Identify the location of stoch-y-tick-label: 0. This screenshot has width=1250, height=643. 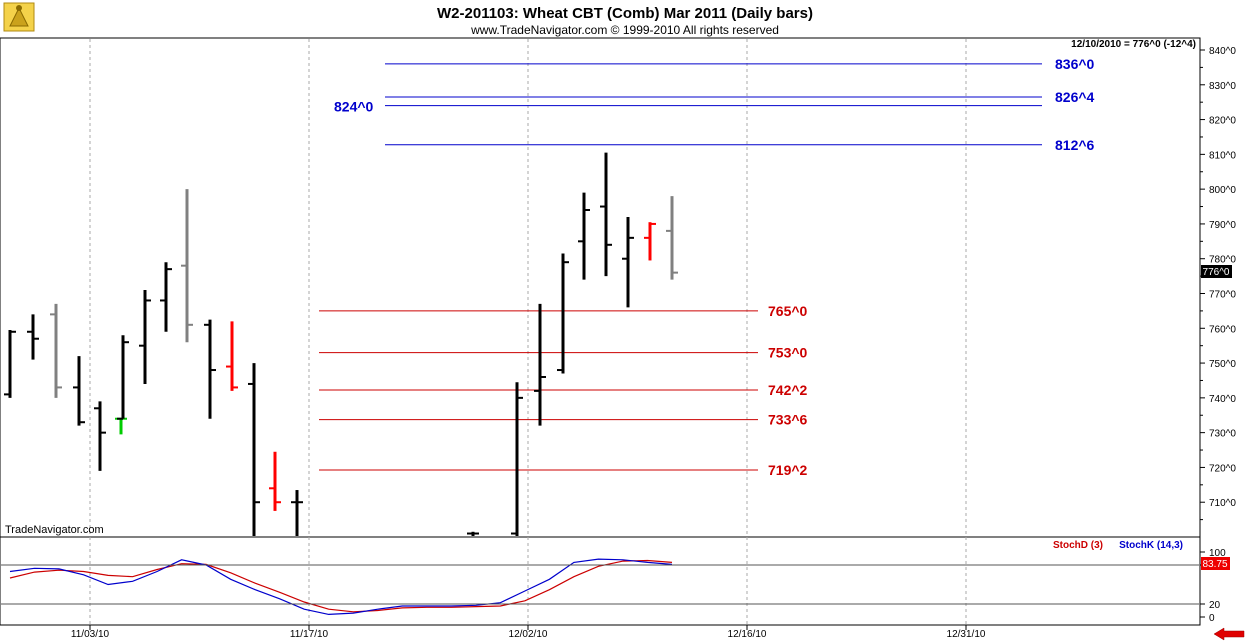
(1212, 618).